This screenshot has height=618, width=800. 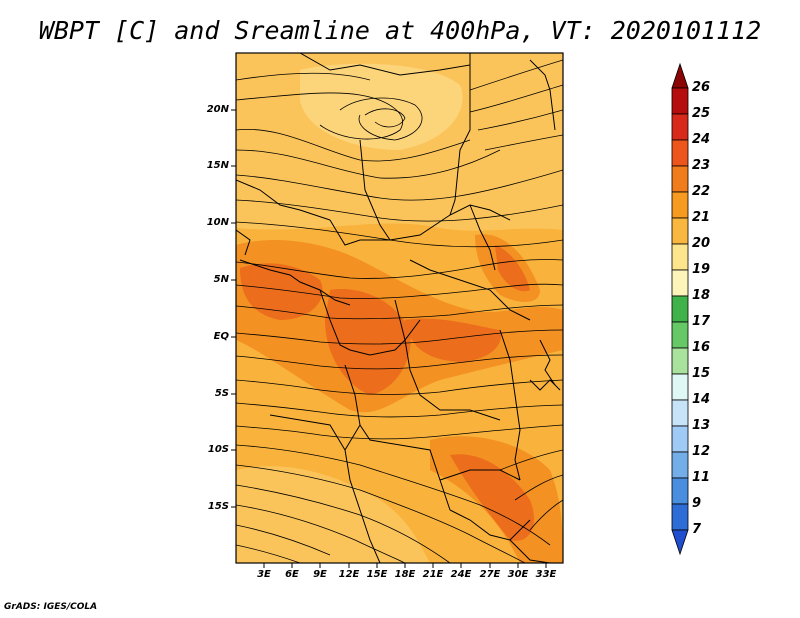 What do you see at coordinates (518, 574) in the screenshot?
I see `lon-label-30e: 30E` at bounding box center [518, 574].